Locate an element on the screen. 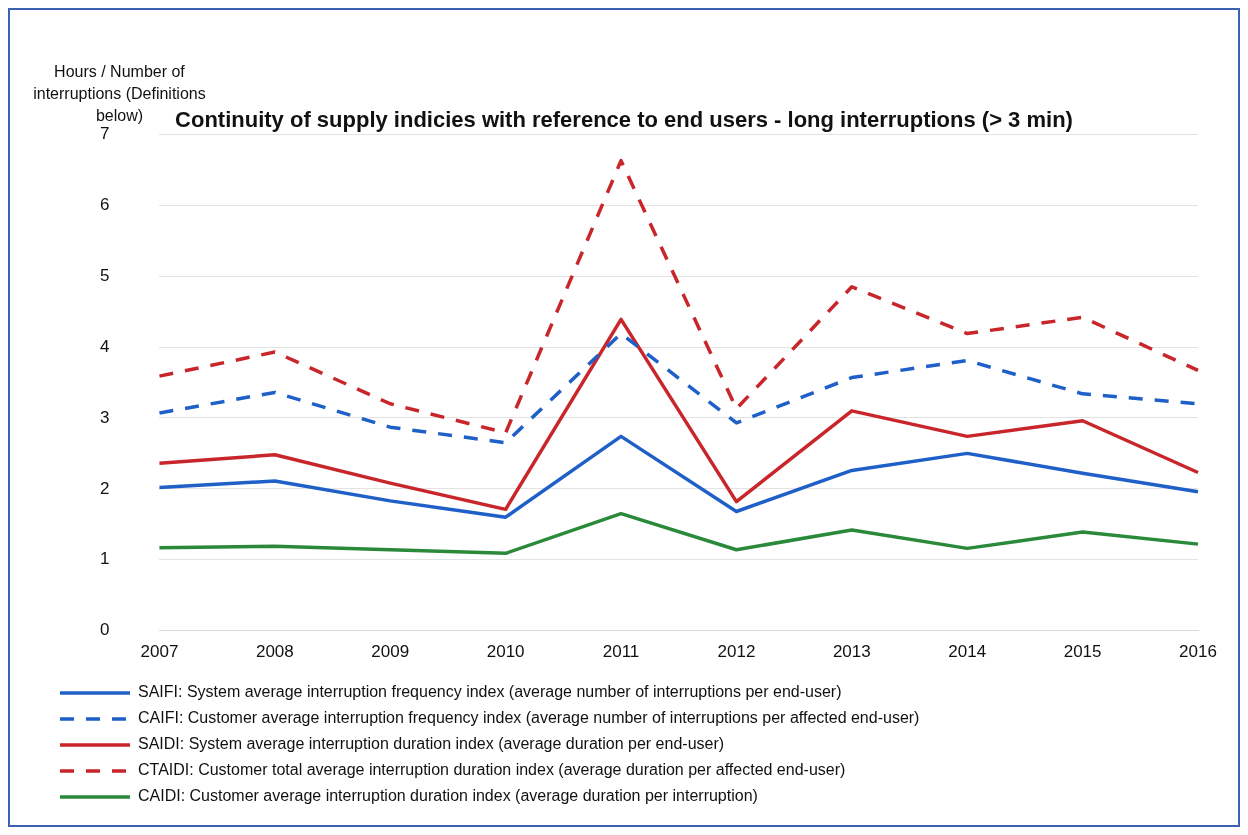 Image resolution: width=1248 pixels, height=835 pixels. y-tick-label: 0 is located at coordinates (104, 630).